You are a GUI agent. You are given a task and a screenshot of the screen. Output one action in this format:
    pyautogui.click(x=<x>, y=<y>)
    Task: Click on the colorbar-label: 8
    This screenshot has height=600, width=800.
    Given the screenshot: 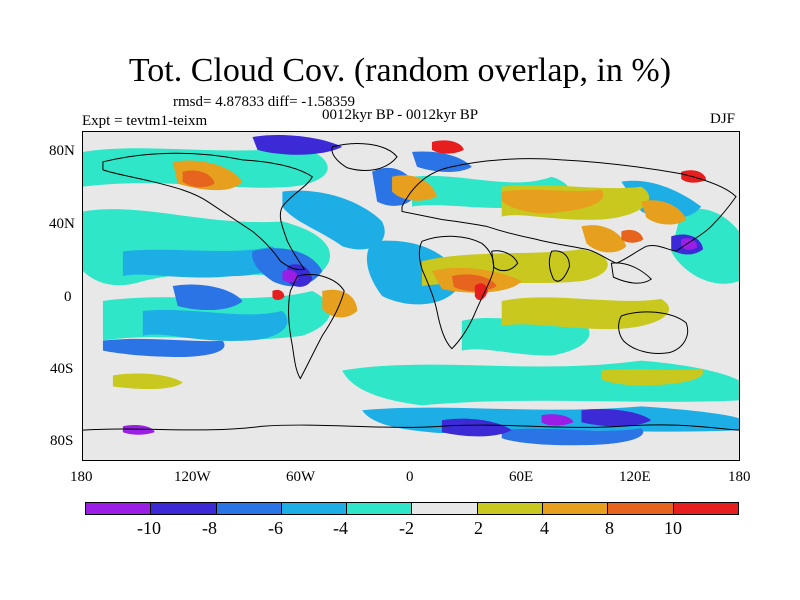 What is the action you would take?
    pyautogui.click(x=609, y=528)
    